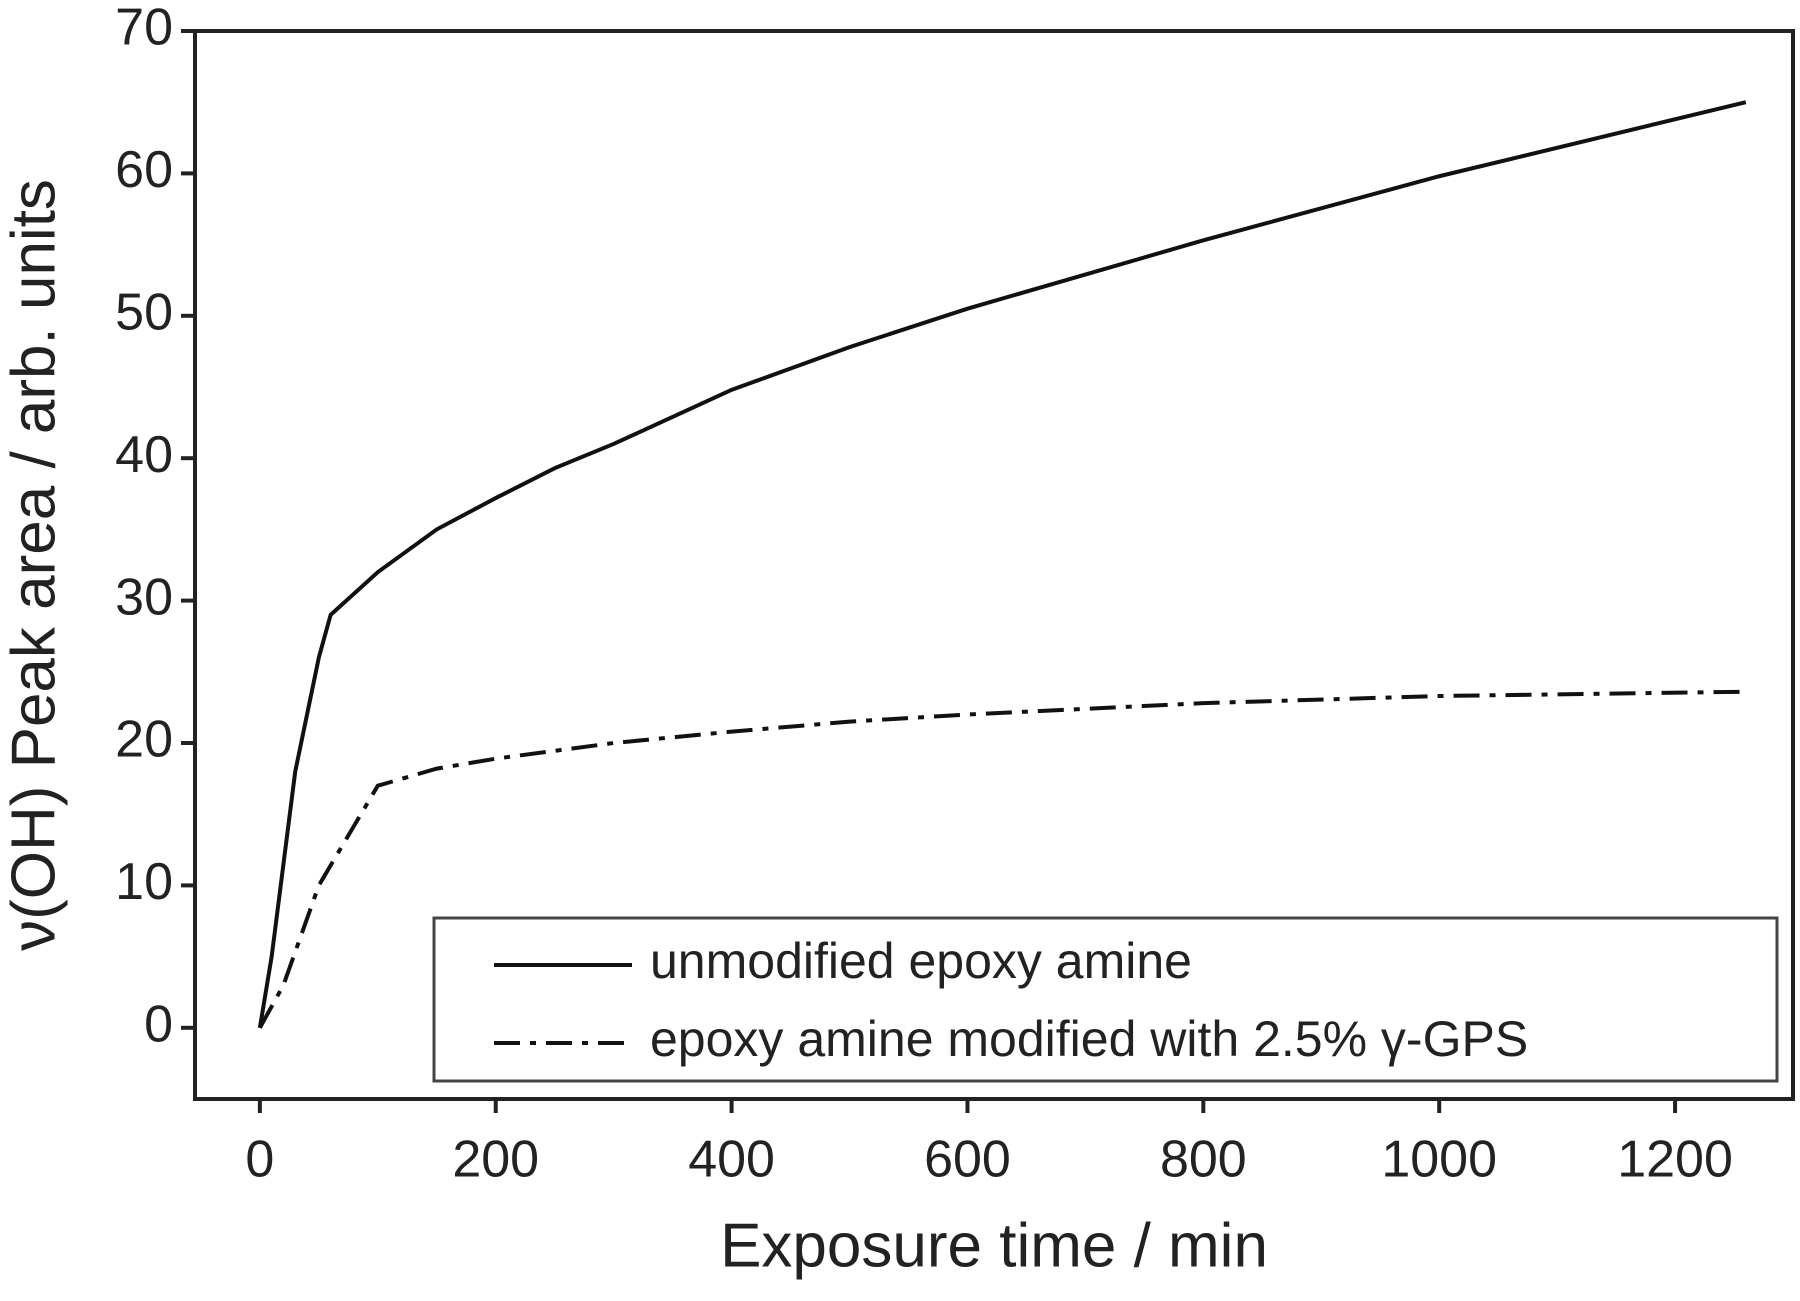 The width and height of the screenshot is (1800, 1301). Describe the element at coordinates (144, 170) in the screenshot. I see `y-tick-label: 60` at that location.